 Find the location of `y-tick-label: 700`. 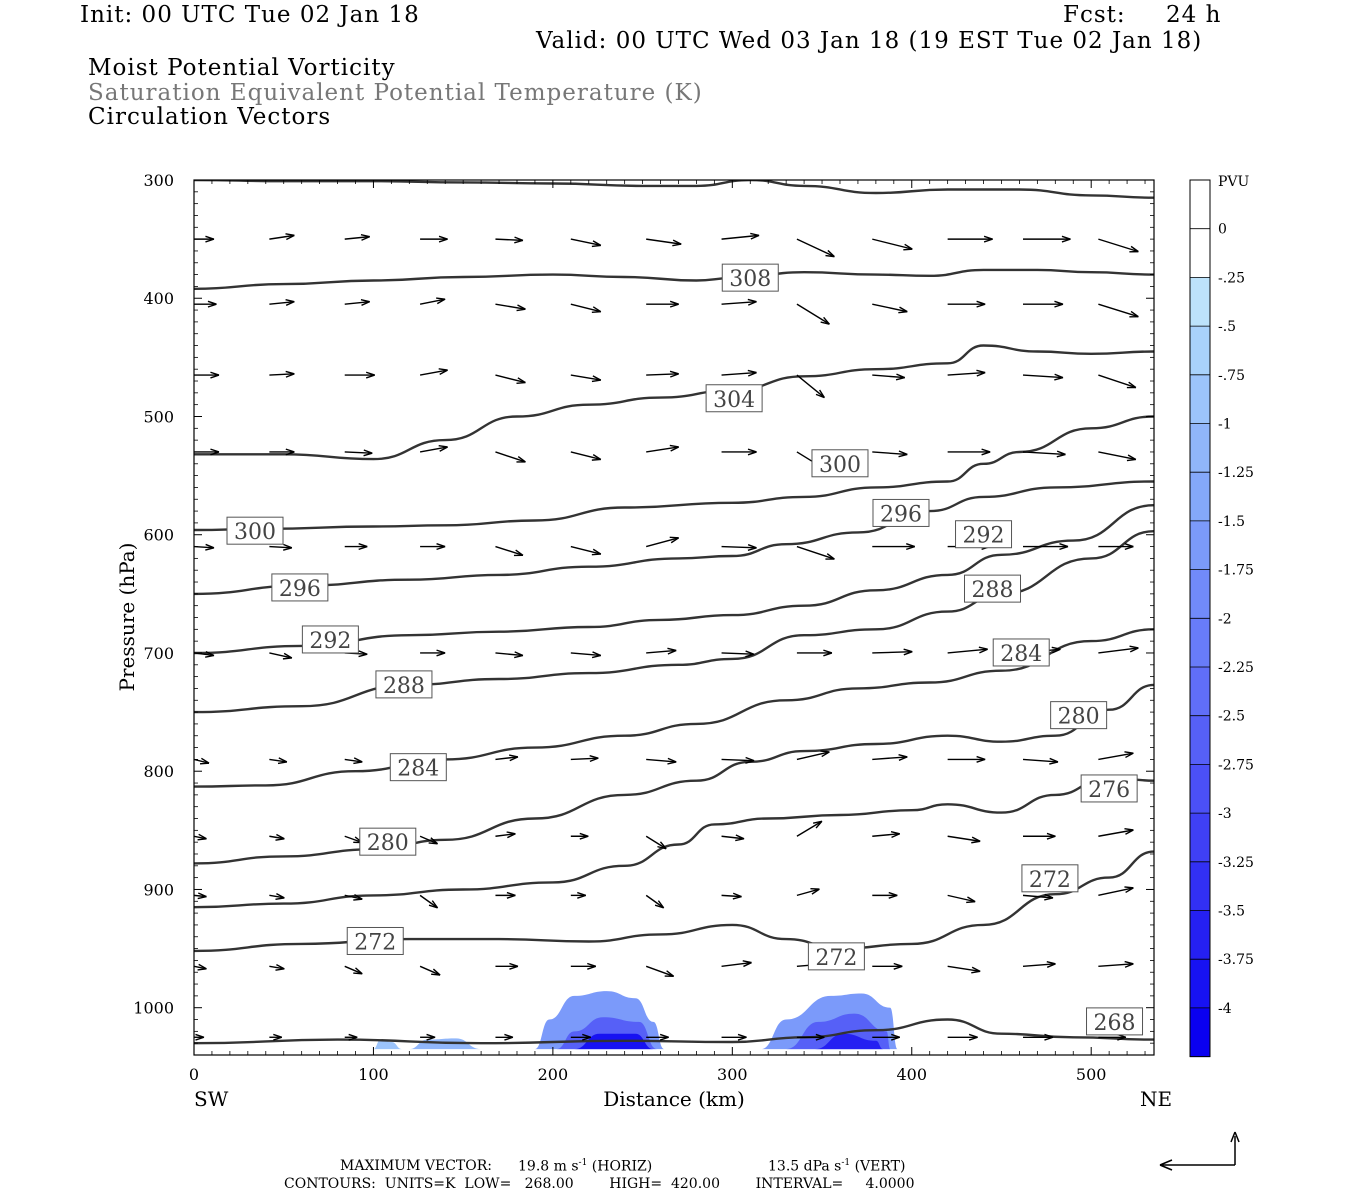

y-tick-label: 700 is located at coordinates (158, 653).